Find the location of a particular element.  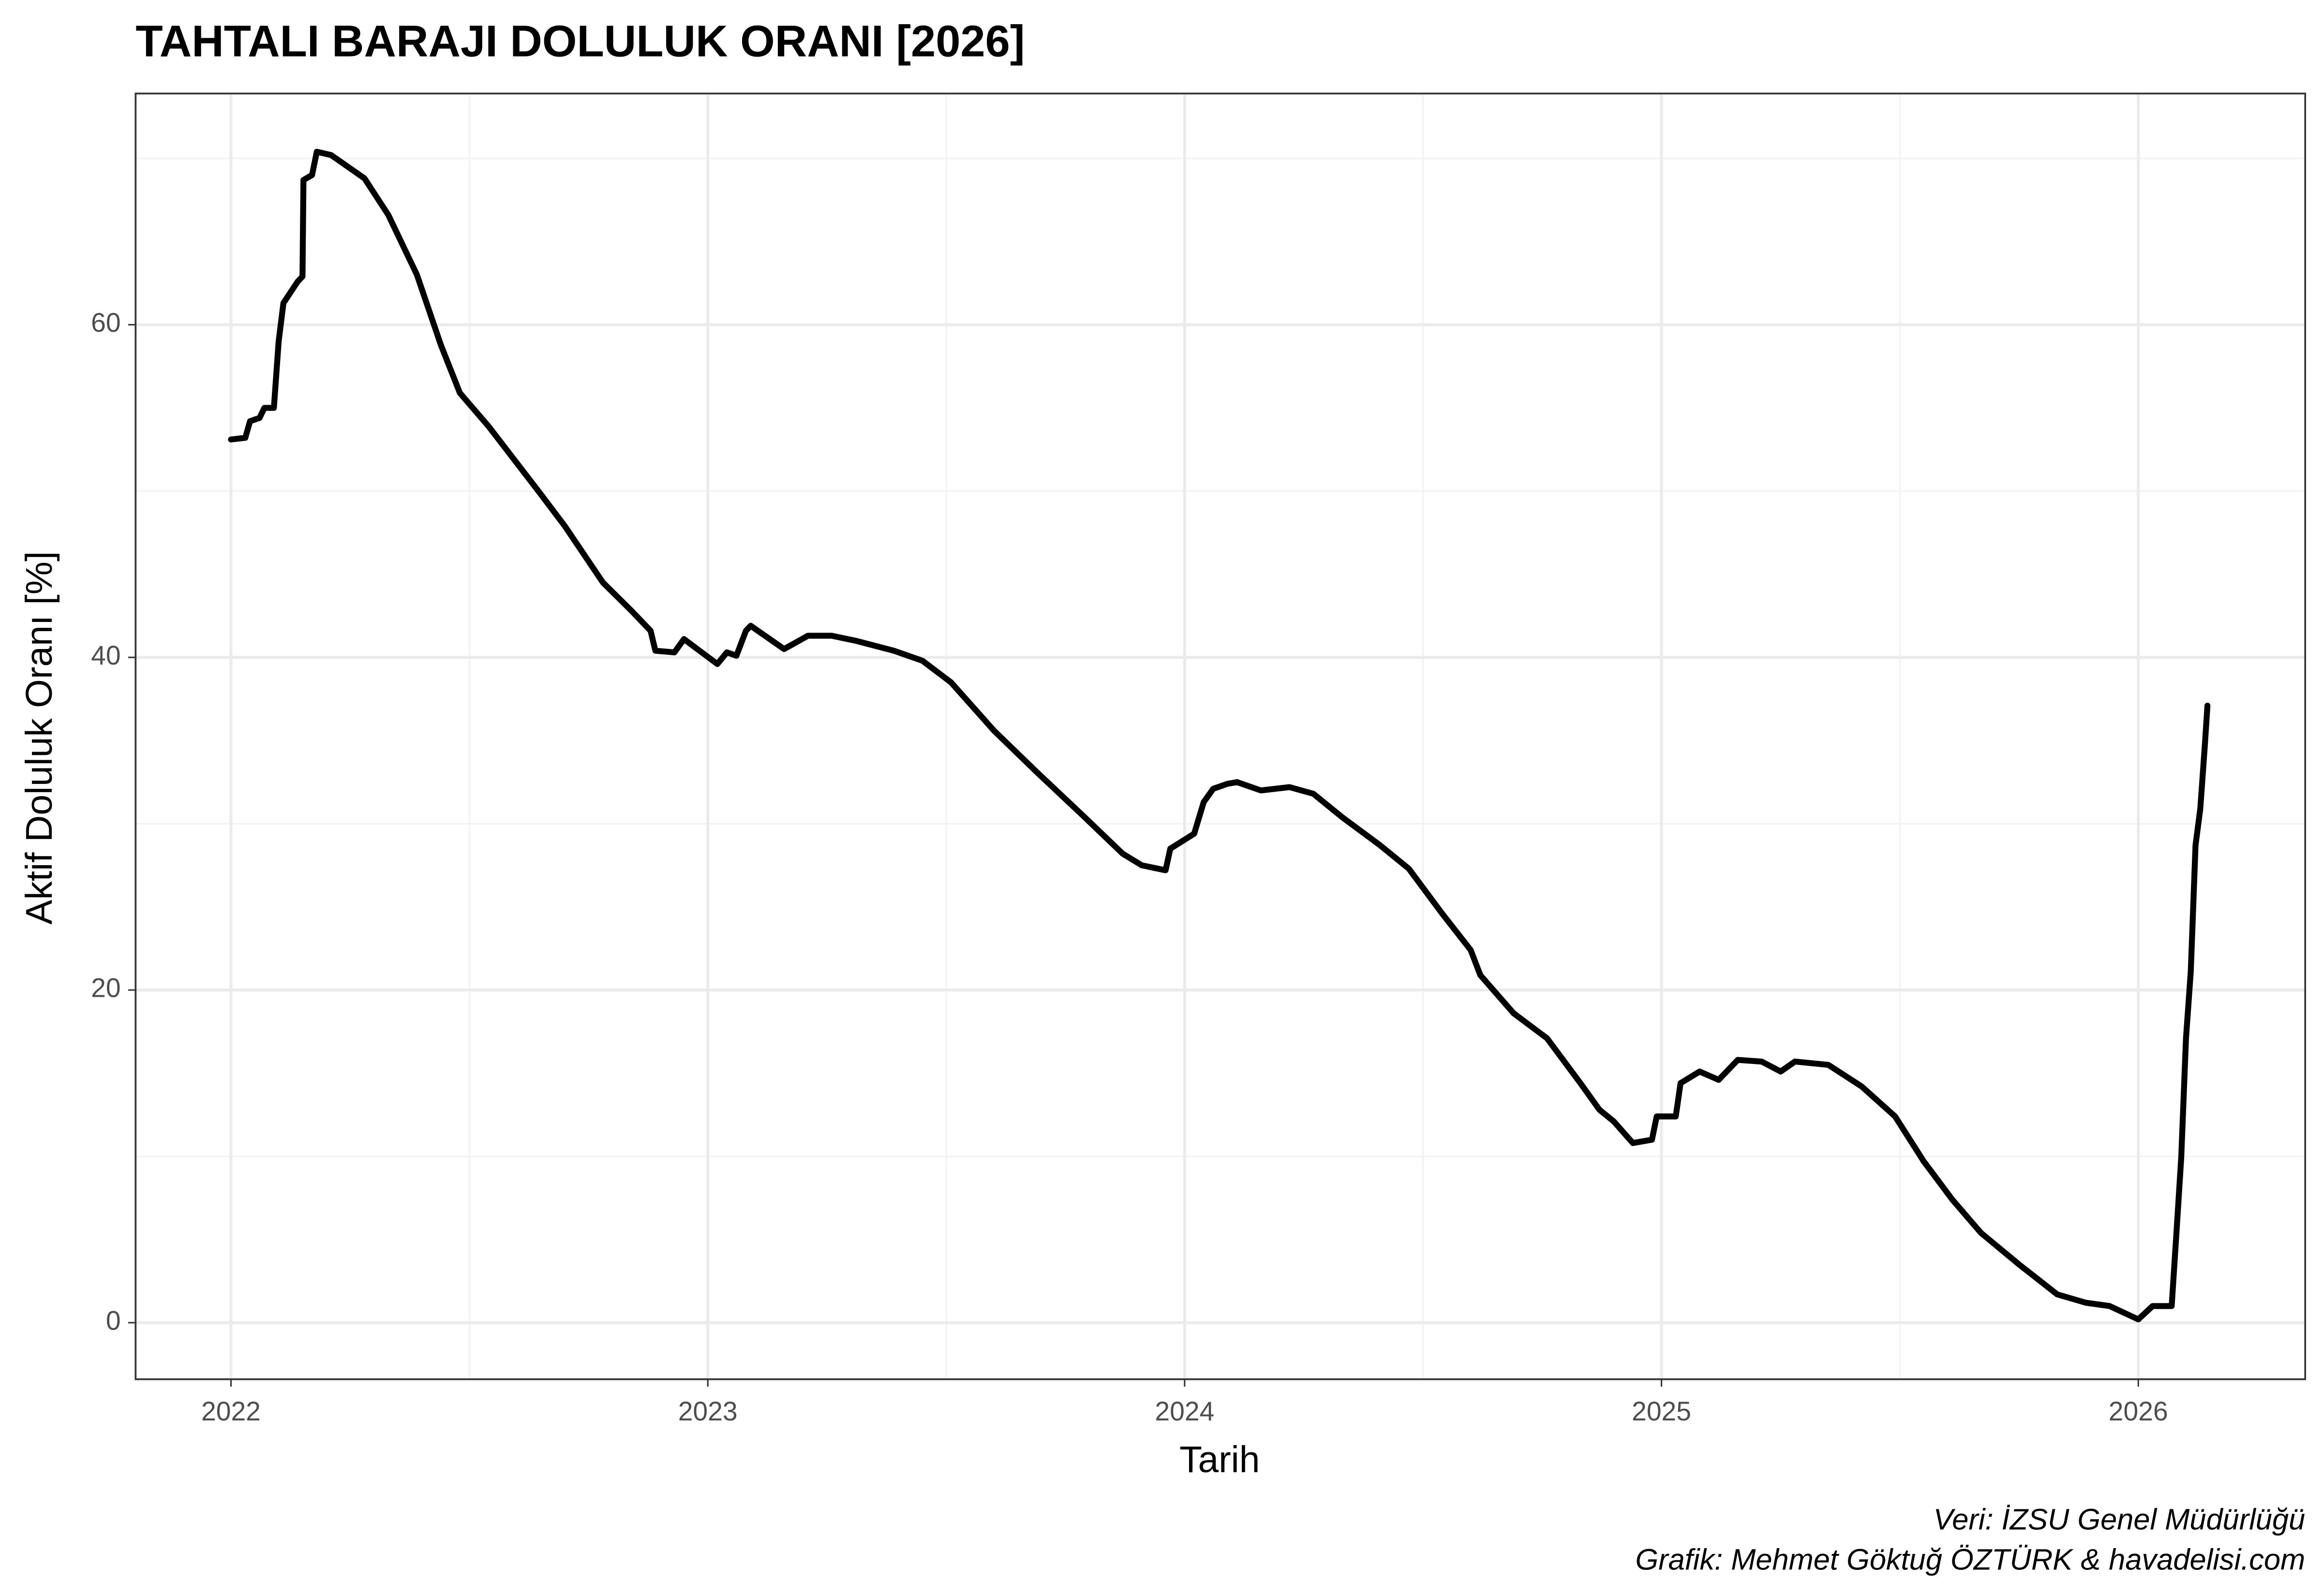

y-tick-label: 0 is located at coordinates (113, 1320).